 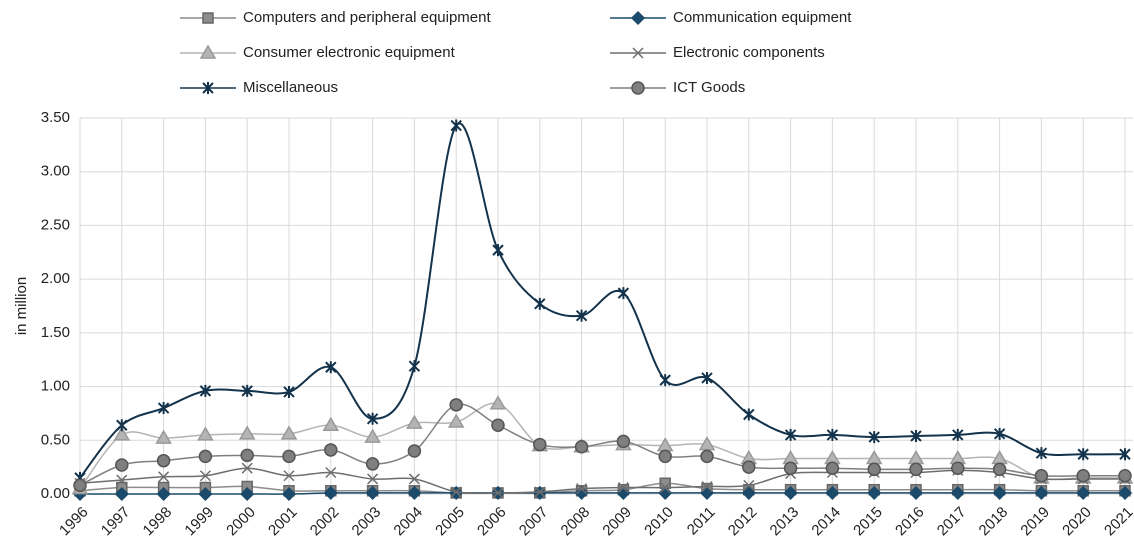 I want to click on x-tick-label: 2011, so click(x=701, y=521).